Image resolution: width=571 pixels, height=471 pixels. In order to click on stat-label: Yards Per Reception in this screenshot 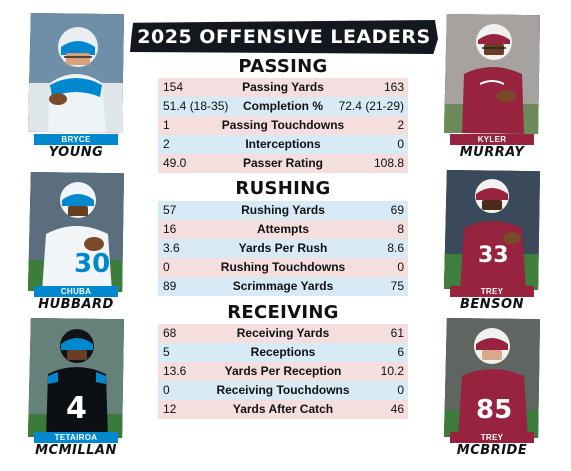, I will do `click(283, 371)`.